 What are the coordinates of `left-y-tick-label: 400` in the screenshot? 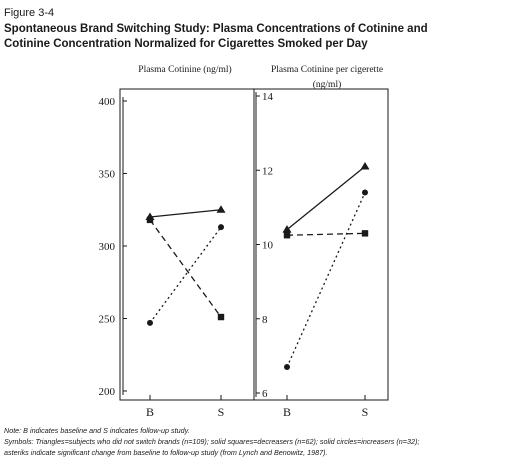 It's located at (107, 102).